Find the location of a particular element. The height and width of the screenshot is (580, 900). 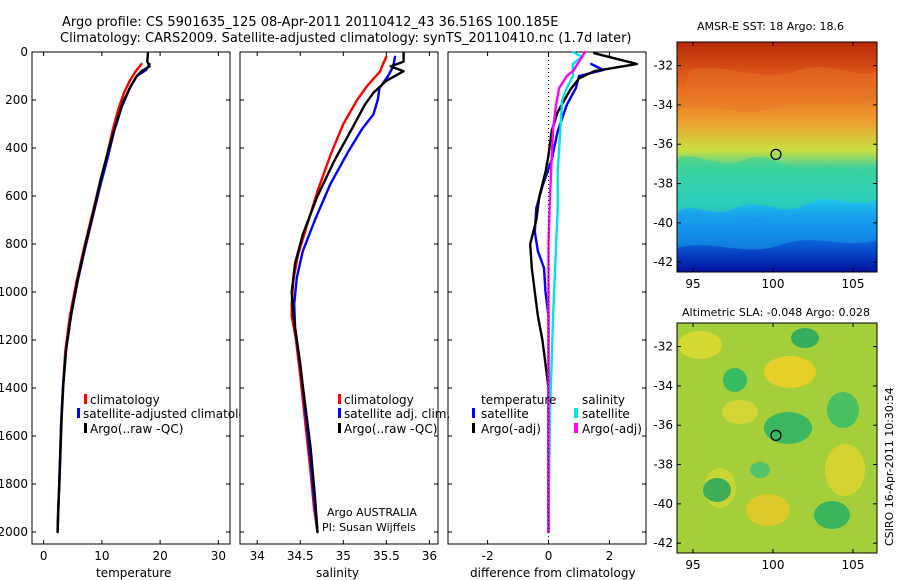

x-tick-label: 34 is located at coordinates (257, 556).